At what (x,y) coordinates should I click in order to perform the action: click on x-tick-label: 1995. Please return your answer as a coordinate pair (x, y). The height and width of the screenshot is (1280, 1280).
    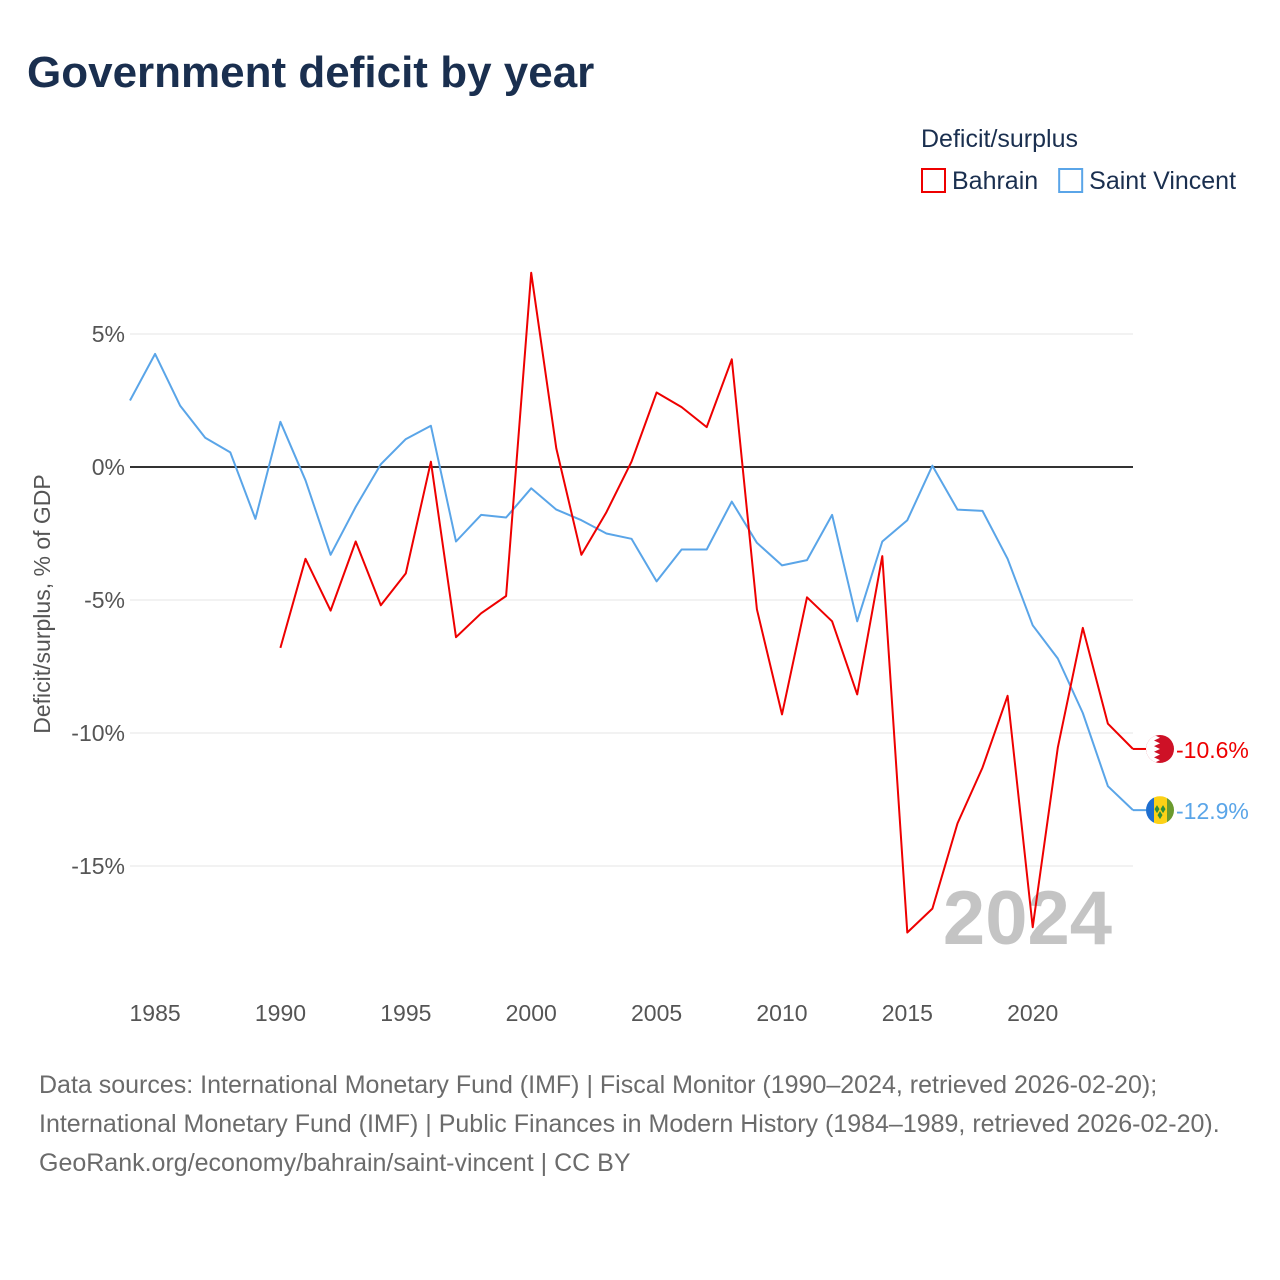
    Looking at the image, I should click on (405, 1013).